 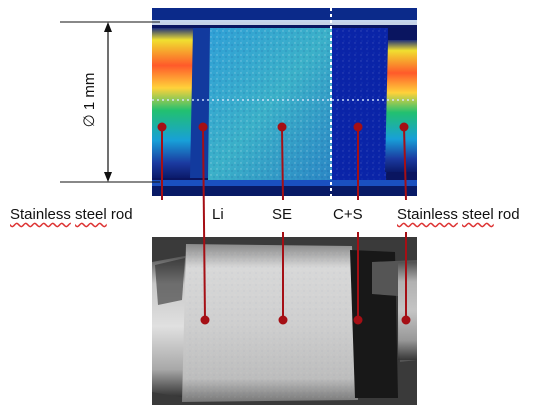 What do you see at coordinates (404, 127) in the screenshot?
I see `marker-dot-right-rod-top` at bounding box center [404, 127].